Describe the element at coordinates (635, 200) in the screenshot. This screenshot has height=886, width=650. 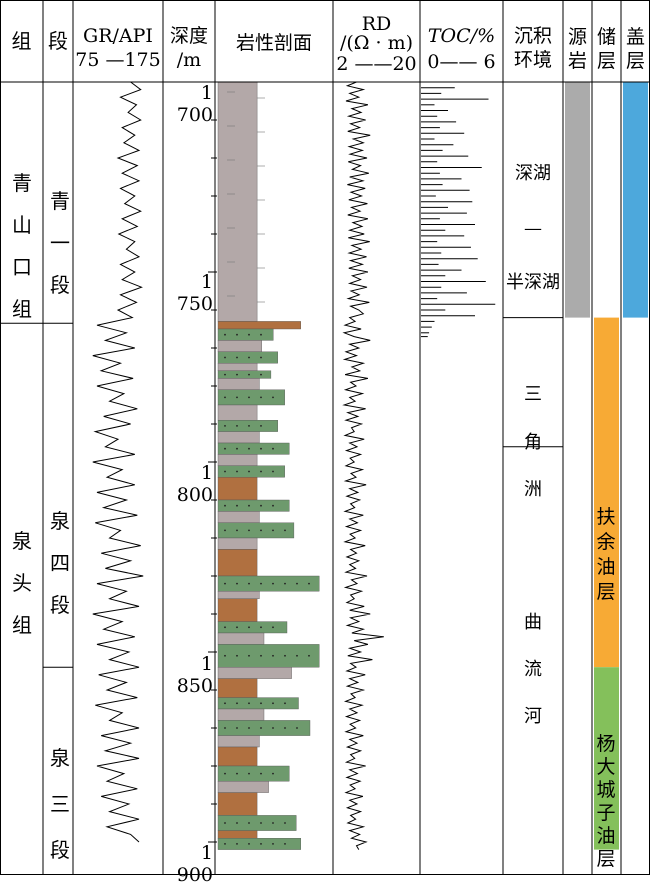
I see `seal-fill` at that location.